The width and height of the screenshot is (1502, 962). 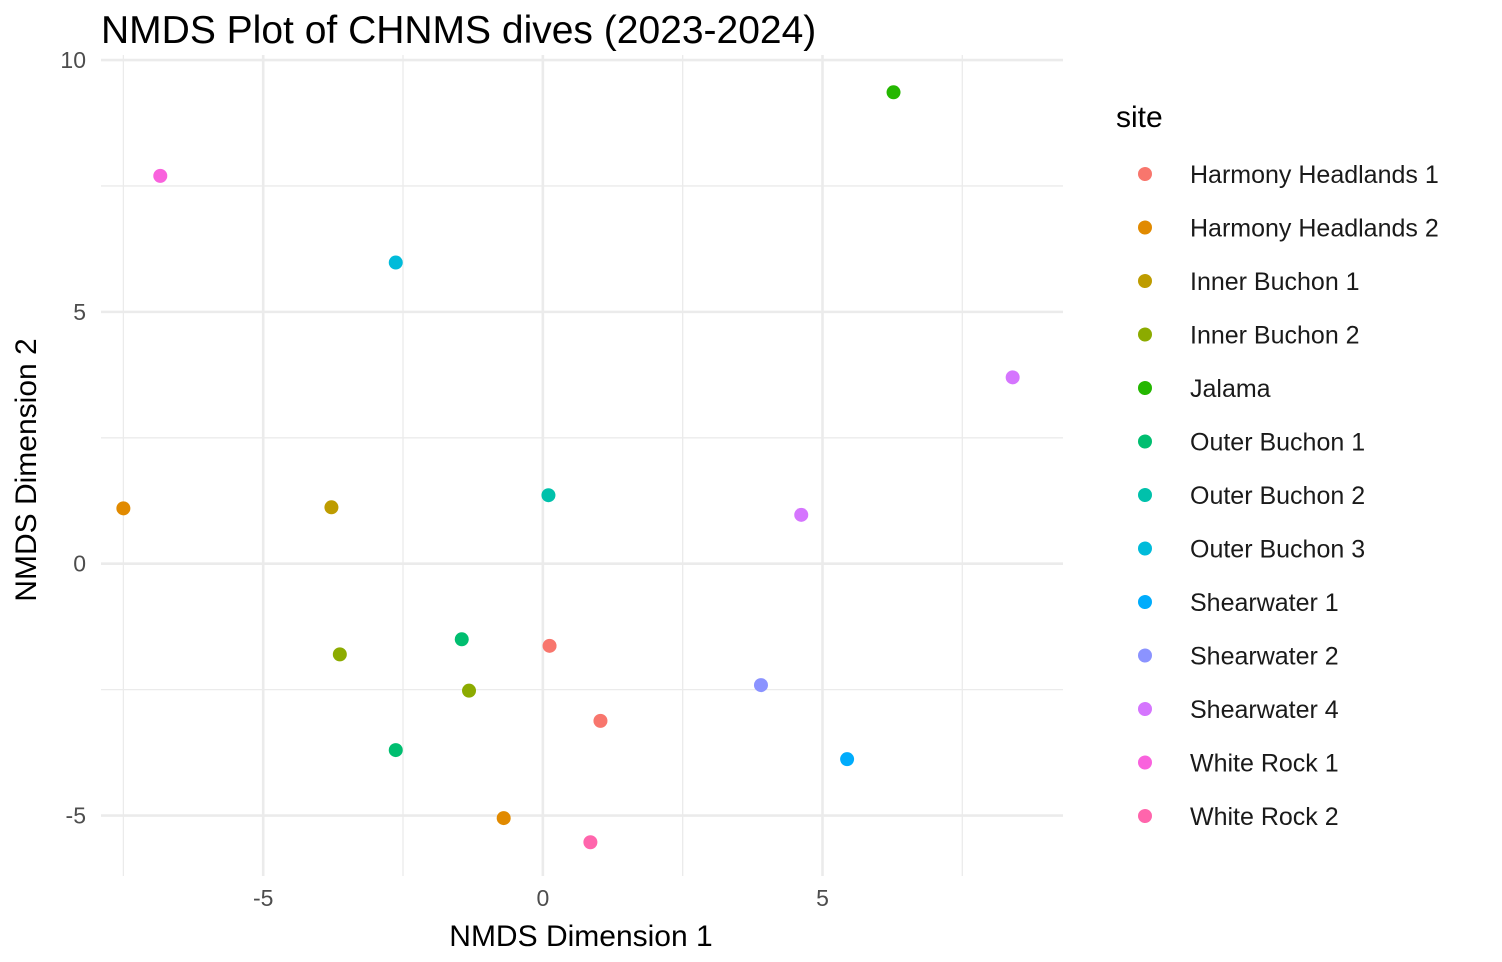 What do you see at coordinates (26, 469) in the screenshot?
I see `y-axis-title: NMDS Dimension 2` at bounding box center [26, 469].